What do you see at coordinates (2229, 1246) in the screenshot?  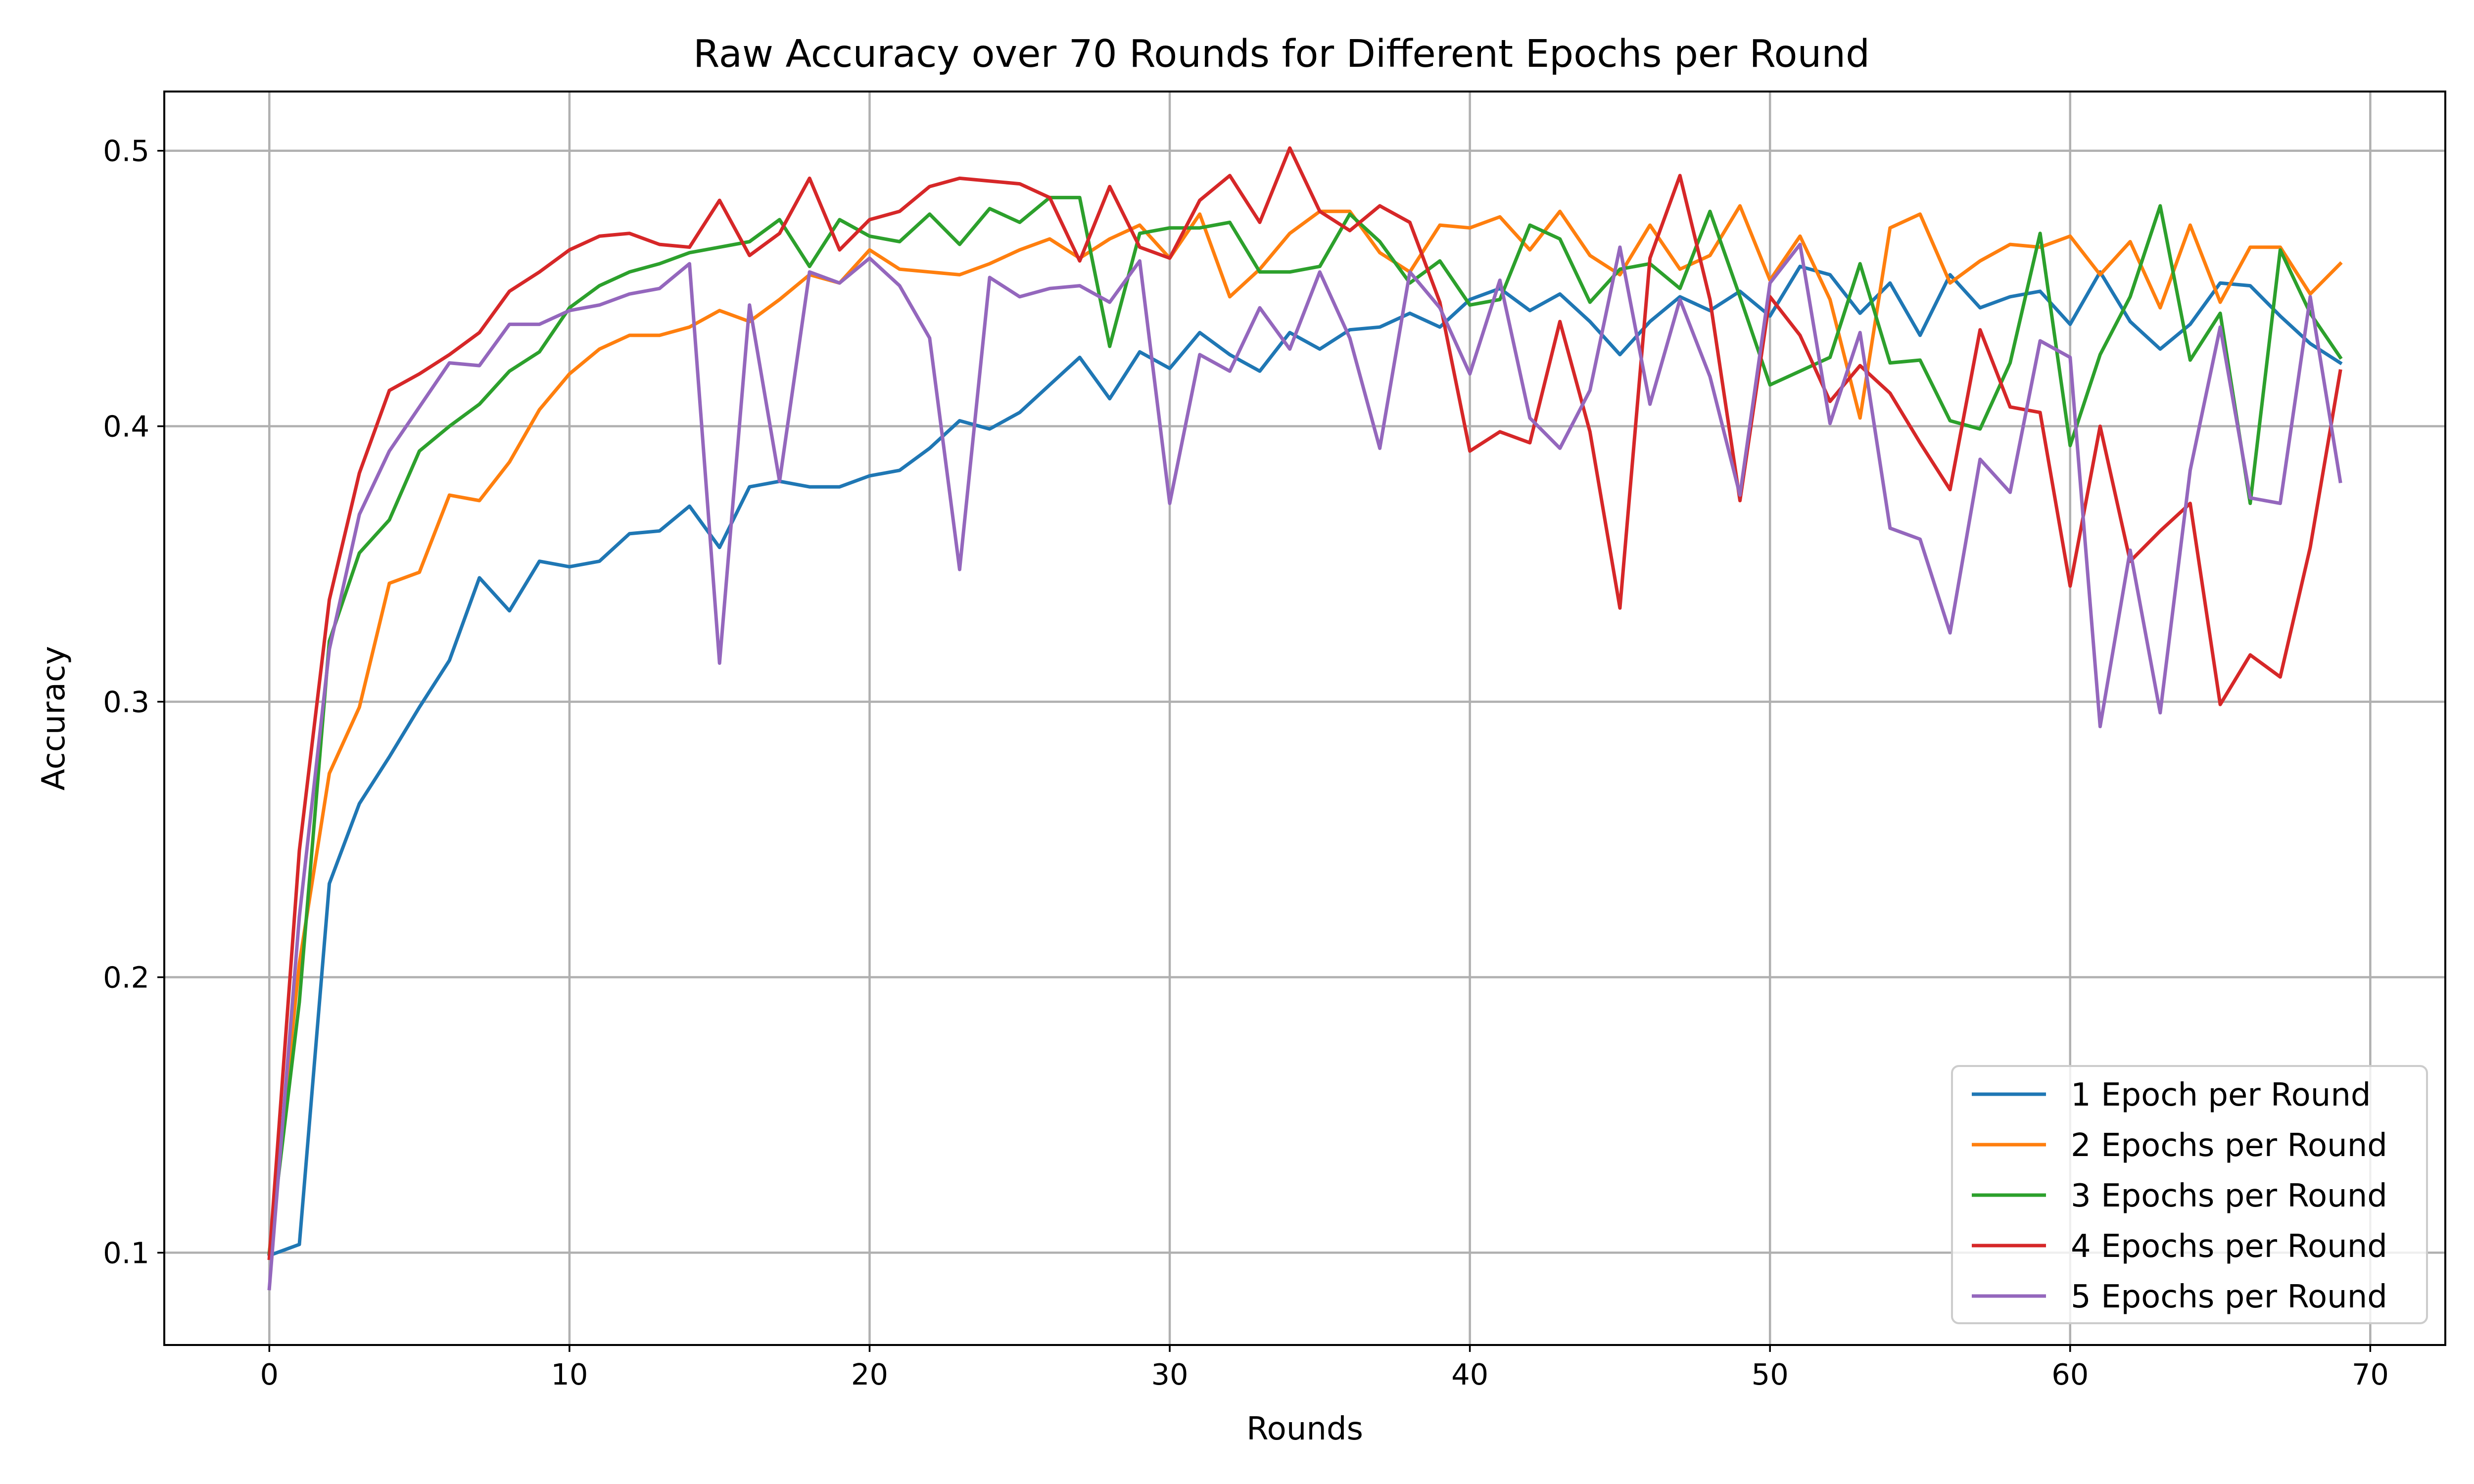 I see `legend-label-4: 4 Epochs per Round` at bounding box center [2229, 1246].